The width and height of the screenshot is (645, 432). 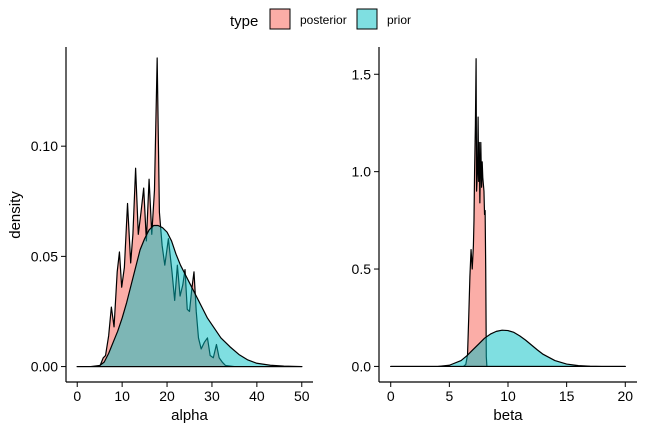 I want to click on x-tick-label-alpha: 0, so click(x=77, y=396).